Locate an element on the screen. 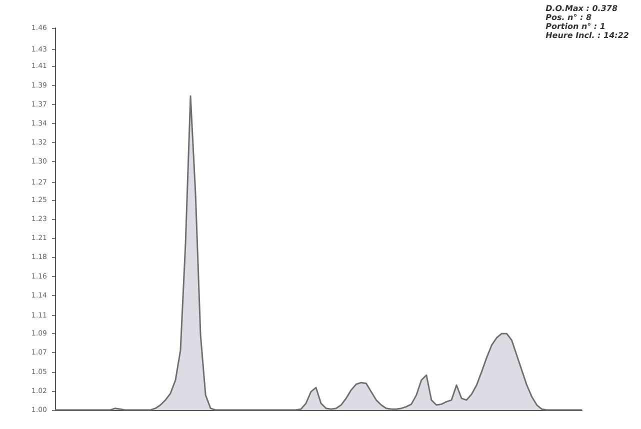 The image size is (641, 429). text: D.O.Max : 0.378 is located at coordinates (582, 8).